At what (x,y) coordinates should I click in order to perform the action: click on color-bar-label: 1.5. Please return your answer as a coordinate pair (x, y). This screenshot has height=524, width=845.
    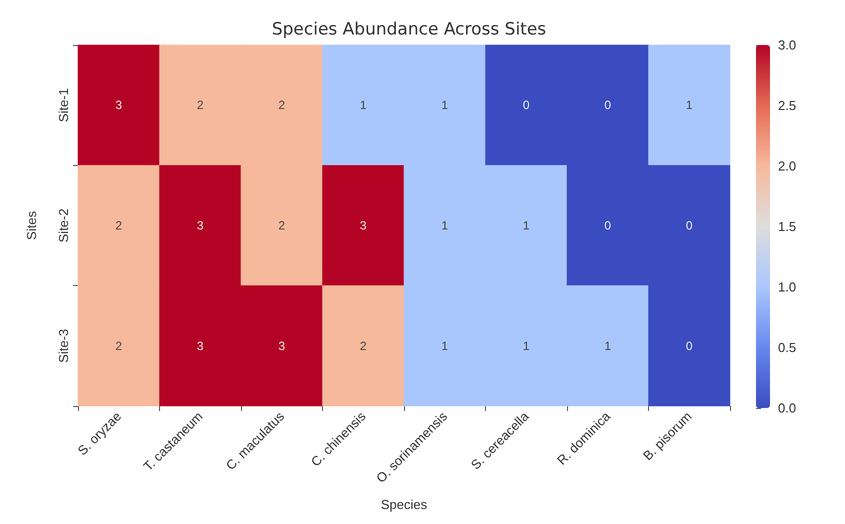
    Looking at the image, I should click on (787, 226).